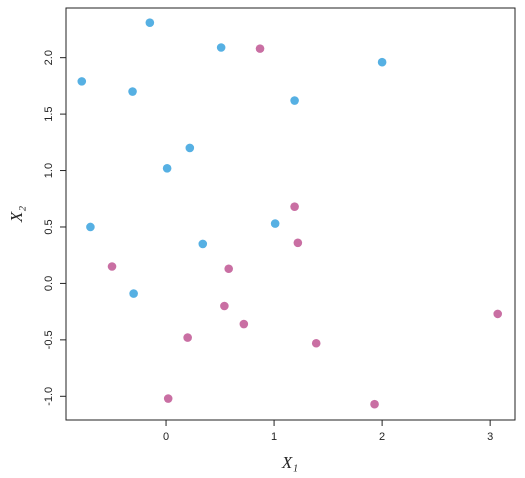  I want to click on y-tick-label: 1.0, so click(49, 170).